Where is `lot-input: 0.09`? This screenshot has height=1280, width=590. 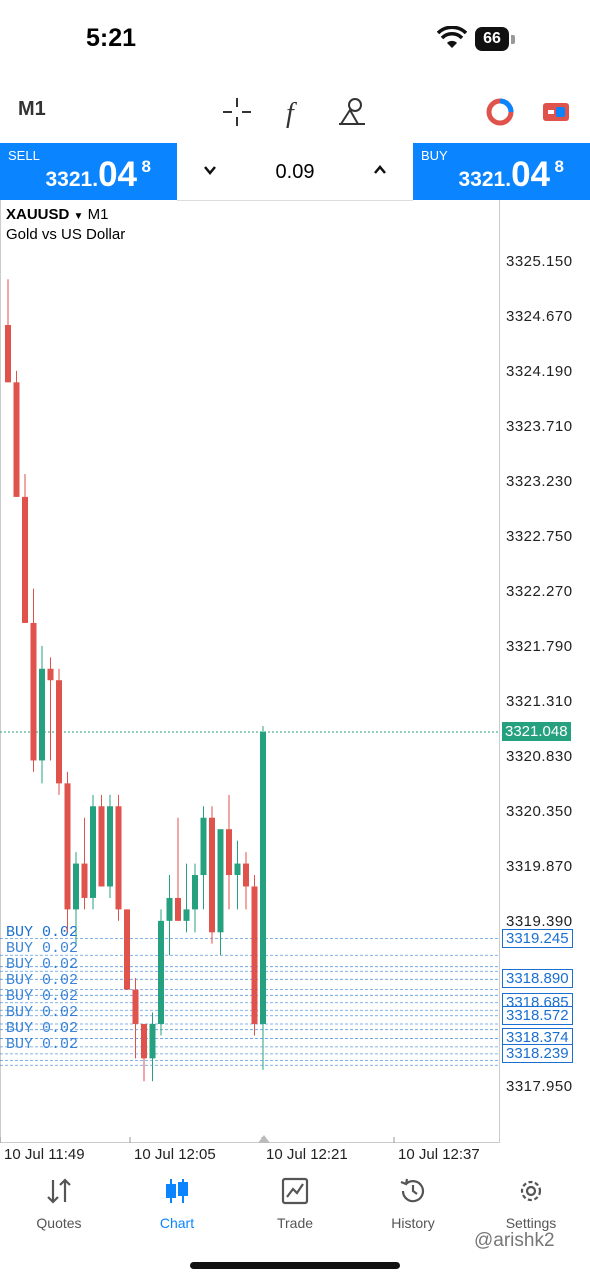 lot-input: 0.09 is located at coordinates (295, 172).